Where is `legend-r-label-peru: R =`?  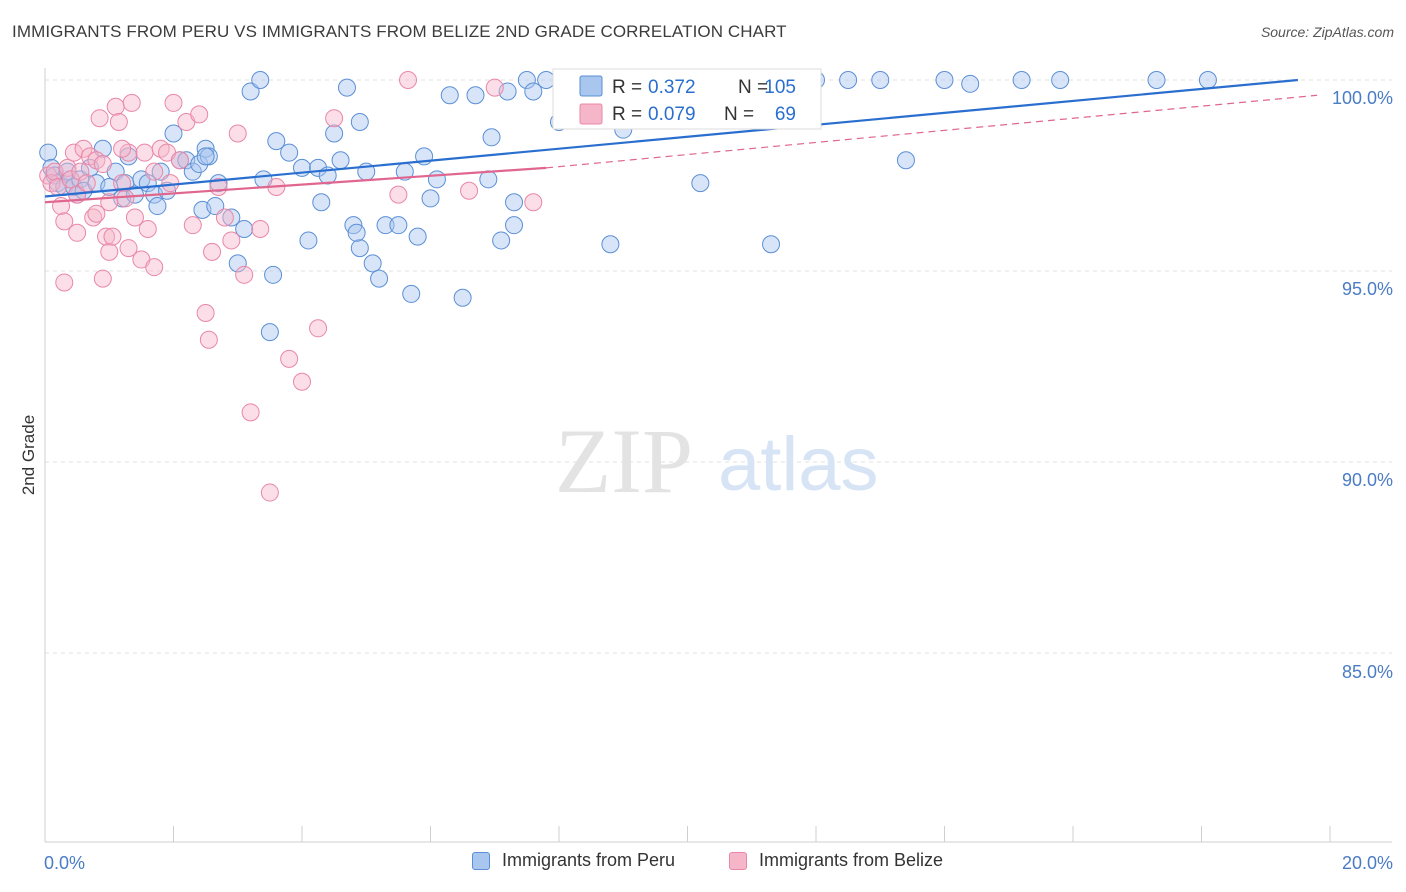 legend-r-label-peru: R = is located at coordinates (627, 87).